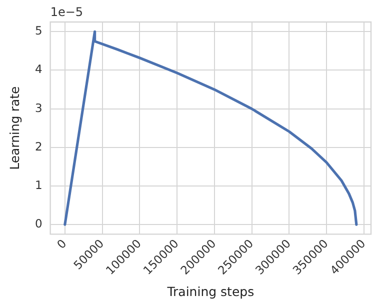 The width and height of the screenshot is (385, 306). I want to click on y-tick-label: 5, so click(38, 31).